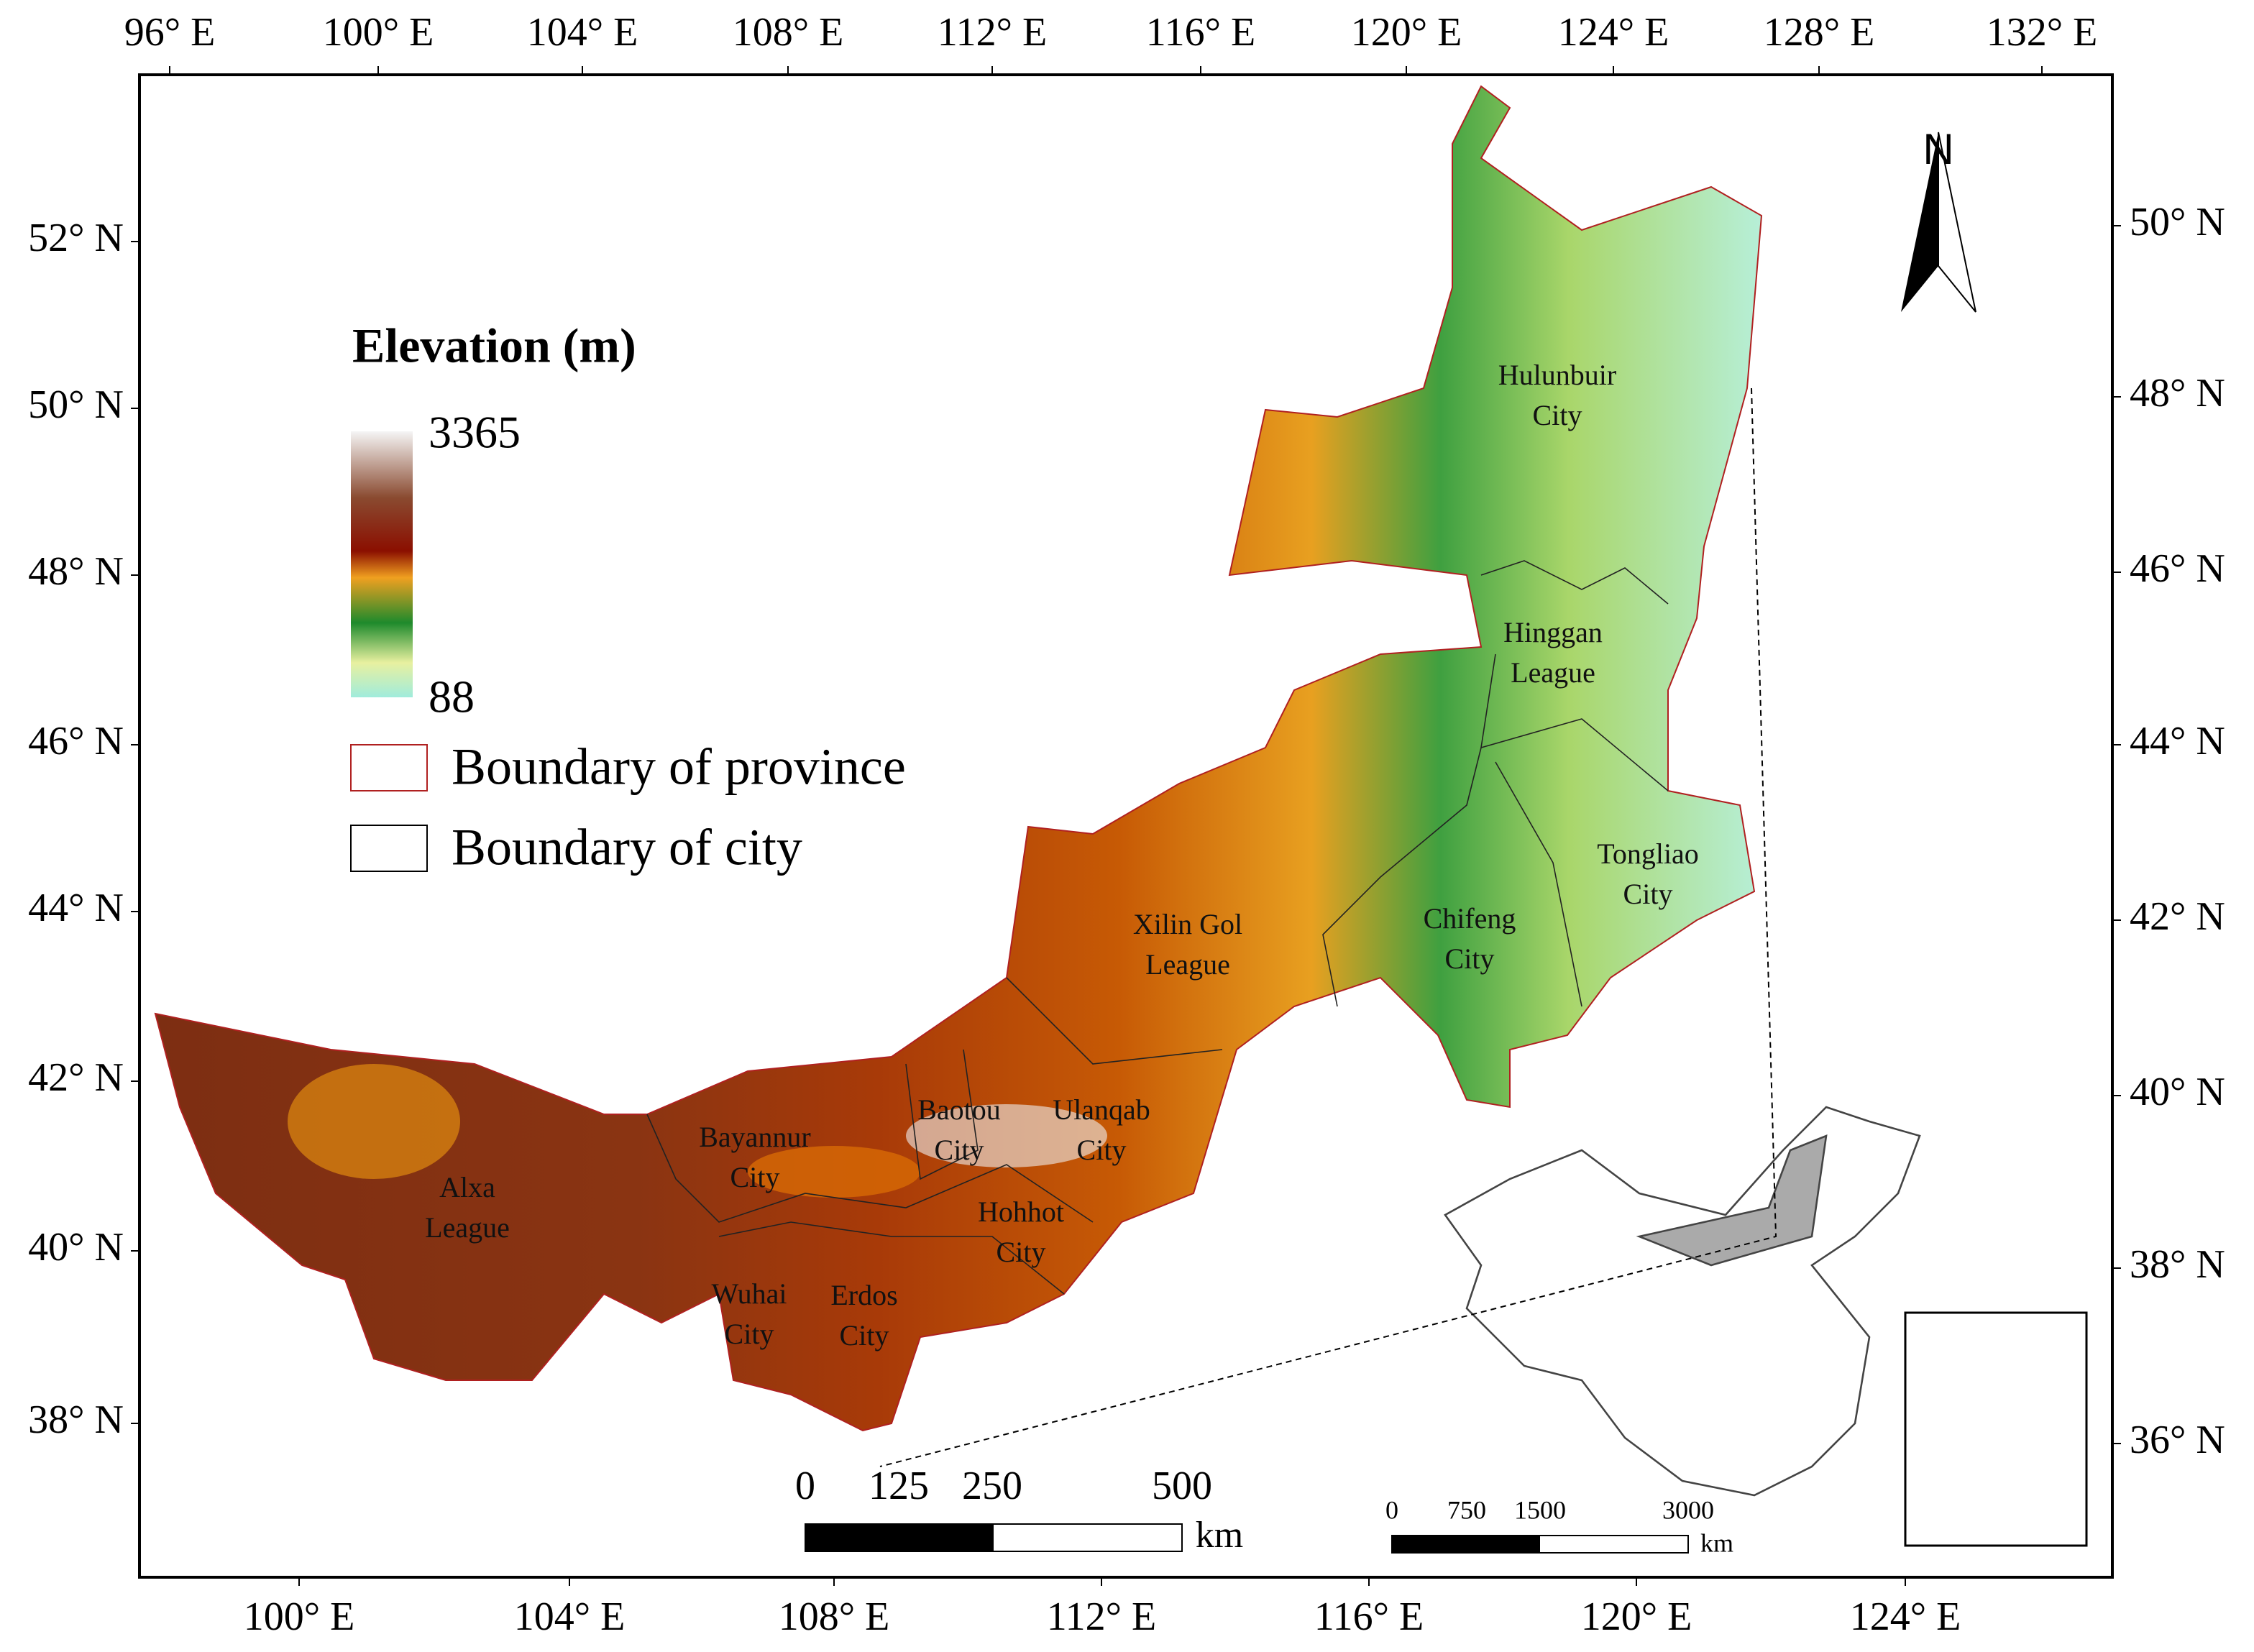 This screenshot has width=2254, height=1652. Describe the element at coordinates (570, 1616) in the screenshot. I see `bottom-label: 104° E` at that location.